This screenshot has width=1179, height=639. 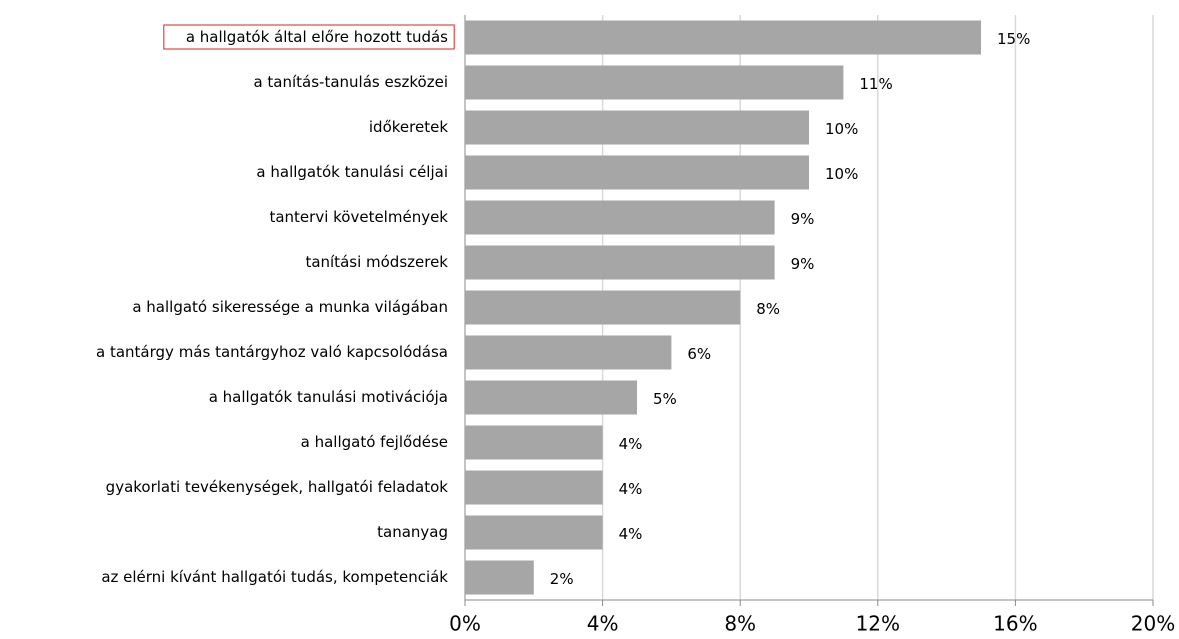 What do you see at coordinates (562, 579) in the screenshot?
I see `data-label: 2%` at bounding box center [562, 579].